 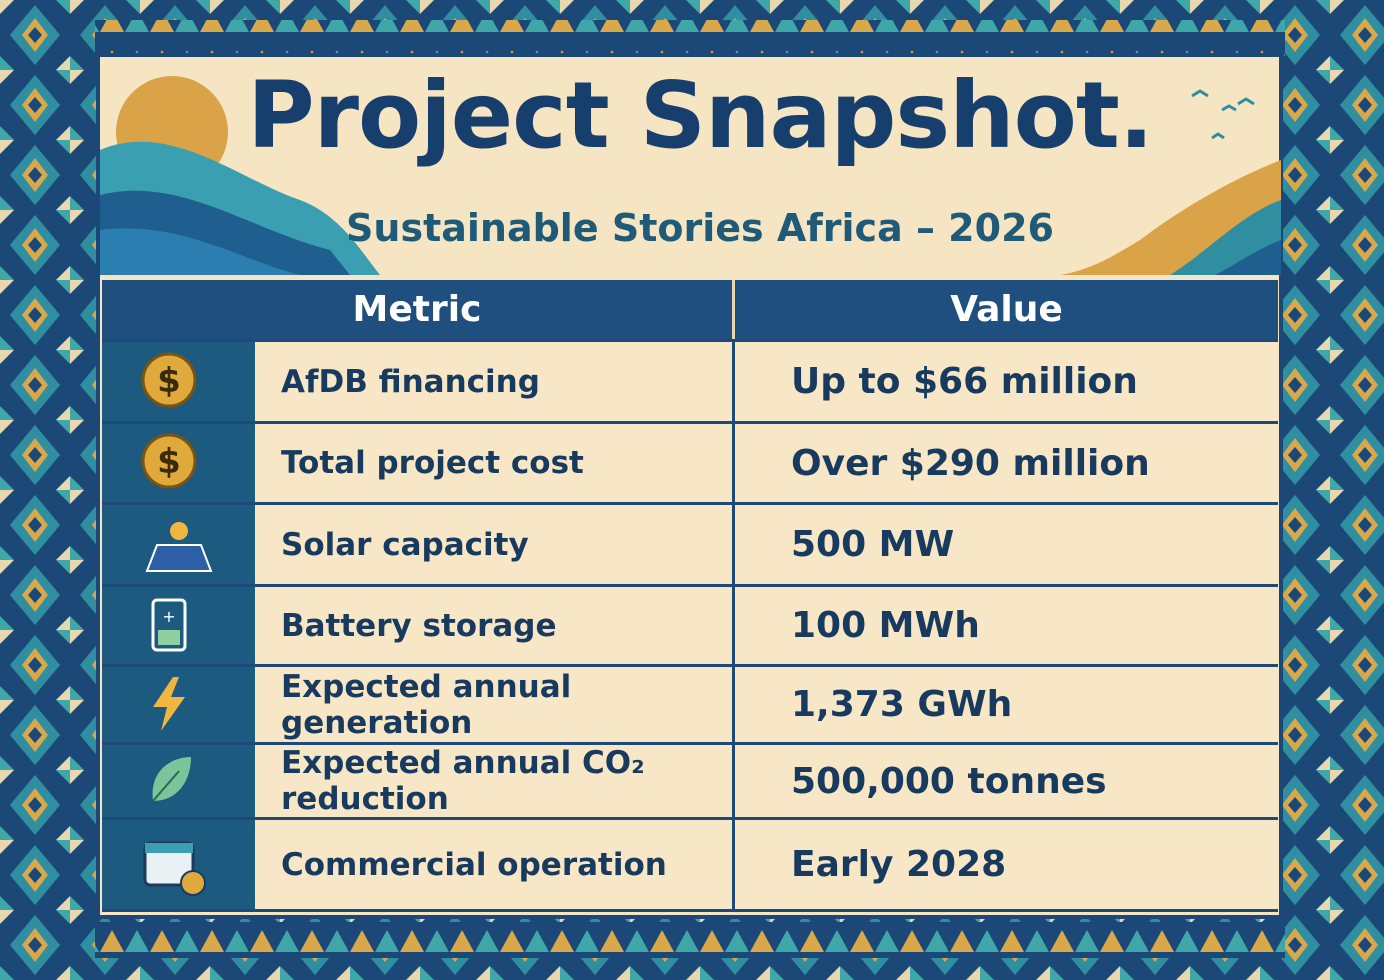 I want to click on table-row: $ AfDB financing Up to $66 million, so click(x=690, y=383).